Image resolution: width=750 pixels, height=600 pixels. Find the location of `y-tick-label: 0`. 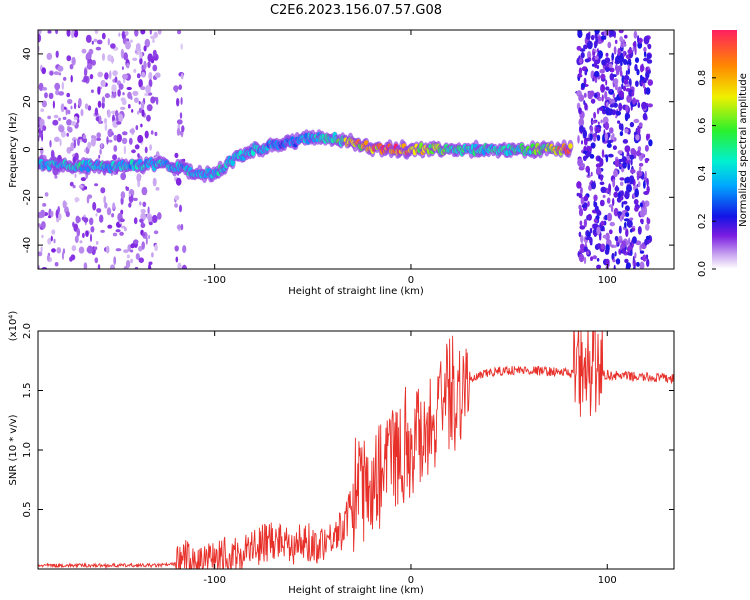

y-tick-label: 0 is located at coordinates (27, 149).